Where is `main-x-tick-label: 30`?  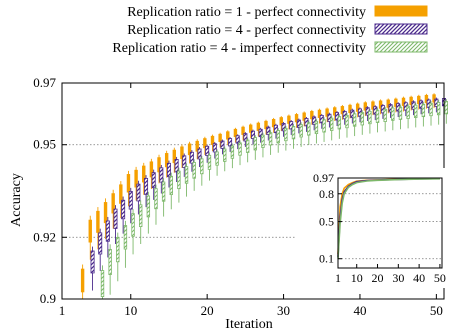 main-x-tick-label: 30 is located at coordinates (283, 310).